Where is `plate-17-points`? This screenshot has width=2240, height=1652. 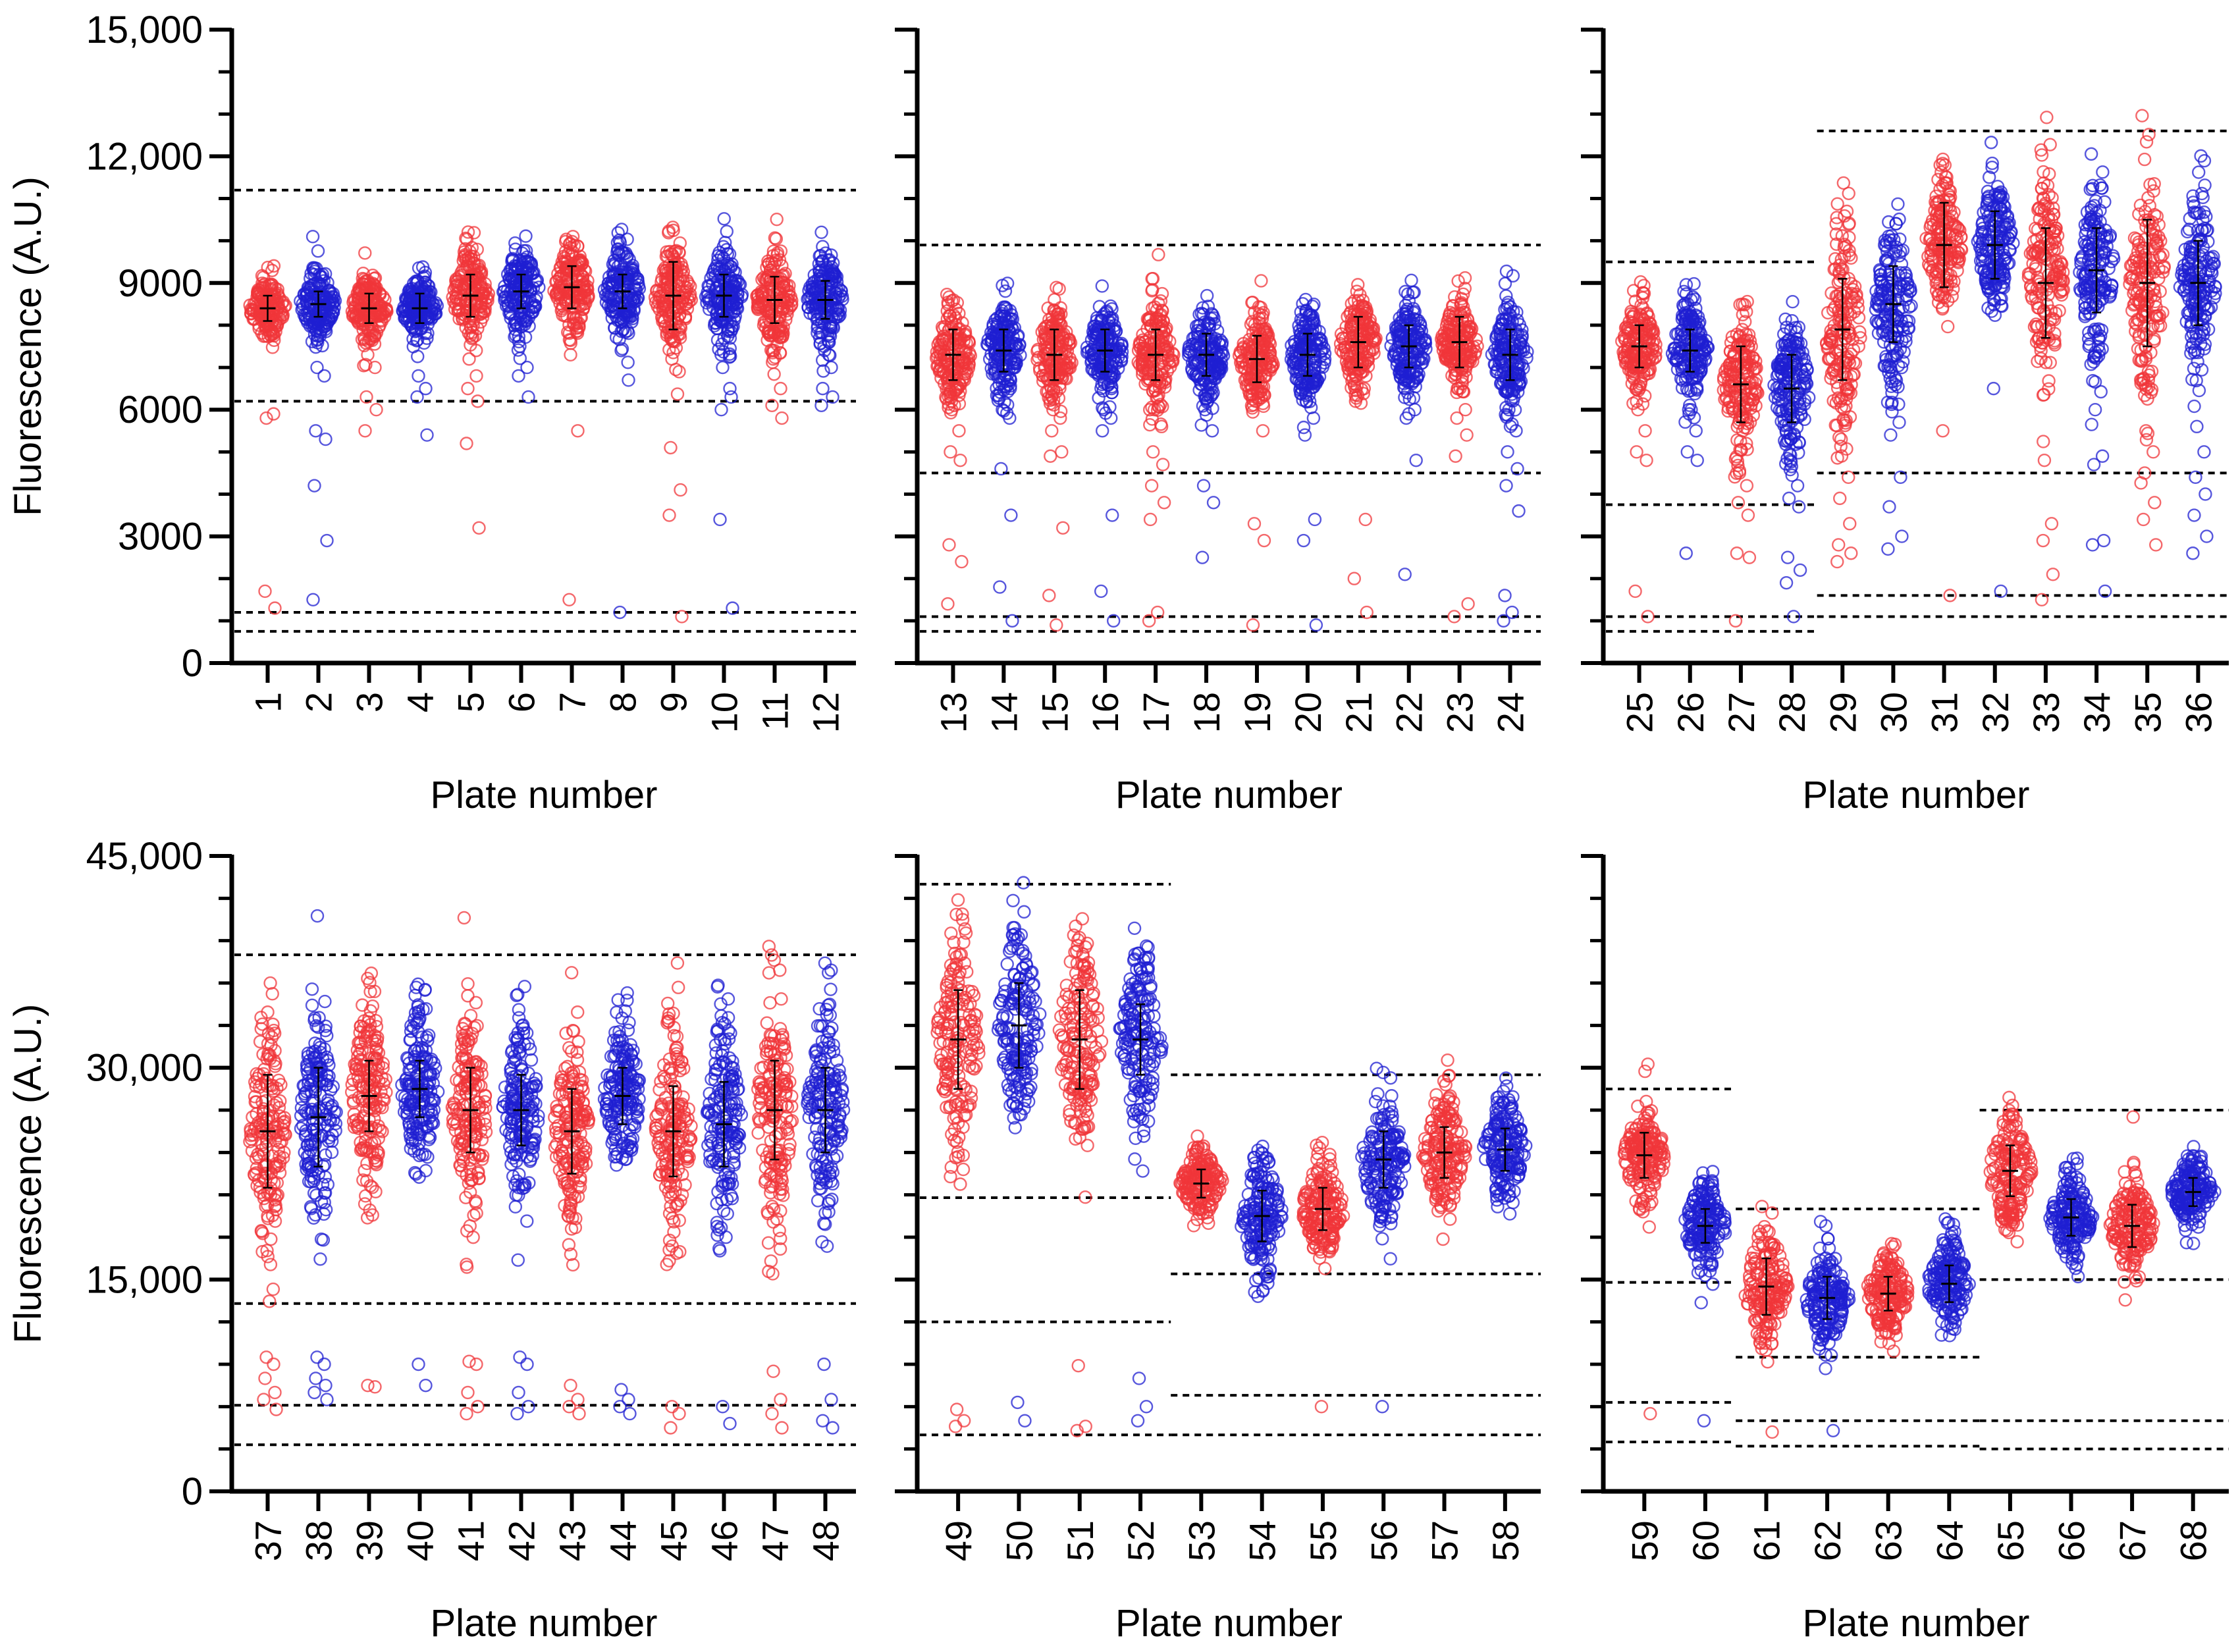 plate-17-points is located at coordinates (1156, 438).